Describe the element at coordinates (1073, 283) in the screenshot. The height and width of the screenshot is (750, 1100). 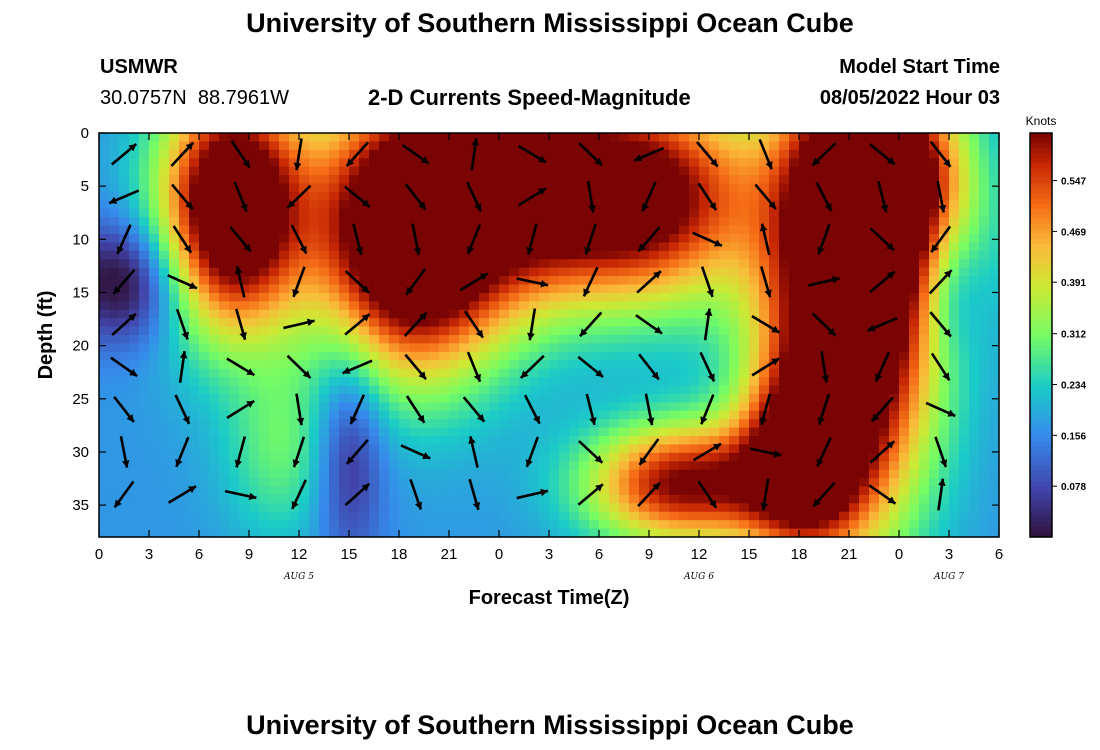
I see `colorbar-tick-label: 0.391` at that location.